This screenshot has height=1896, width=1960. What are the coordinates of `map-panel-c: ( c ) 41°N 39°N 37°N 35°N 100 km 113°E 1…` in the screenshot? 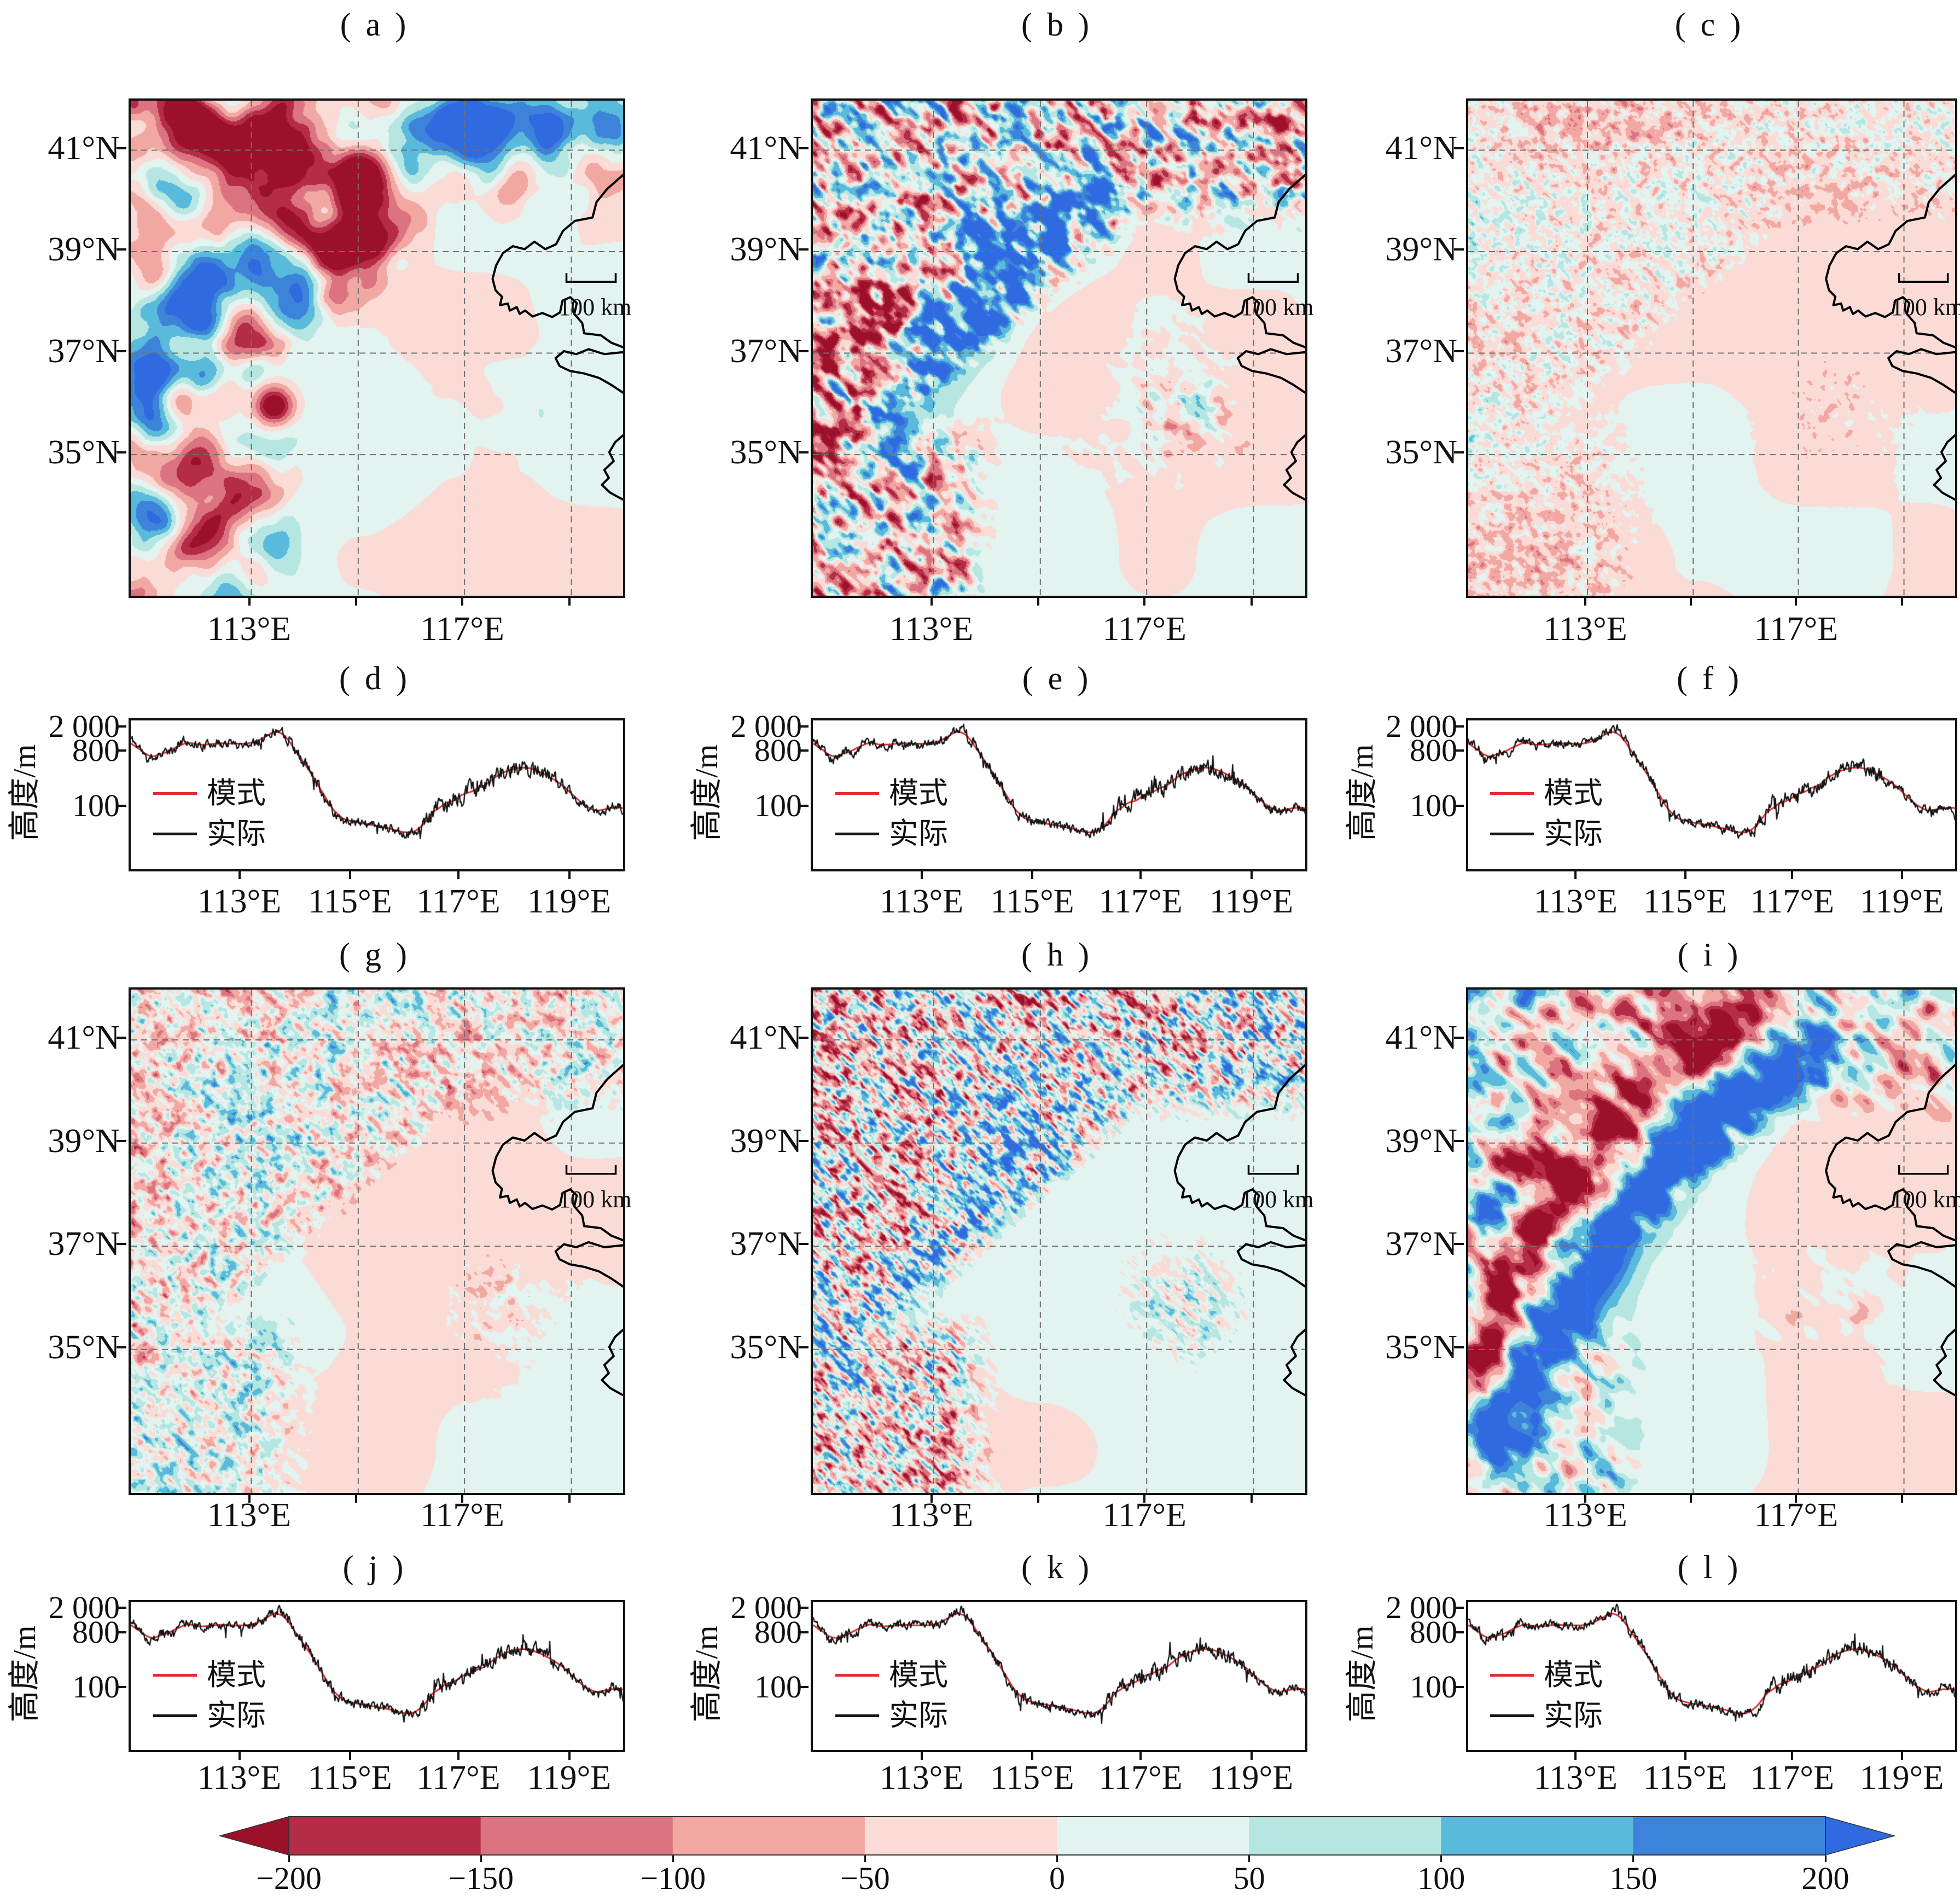 It's located at (1648, 331).